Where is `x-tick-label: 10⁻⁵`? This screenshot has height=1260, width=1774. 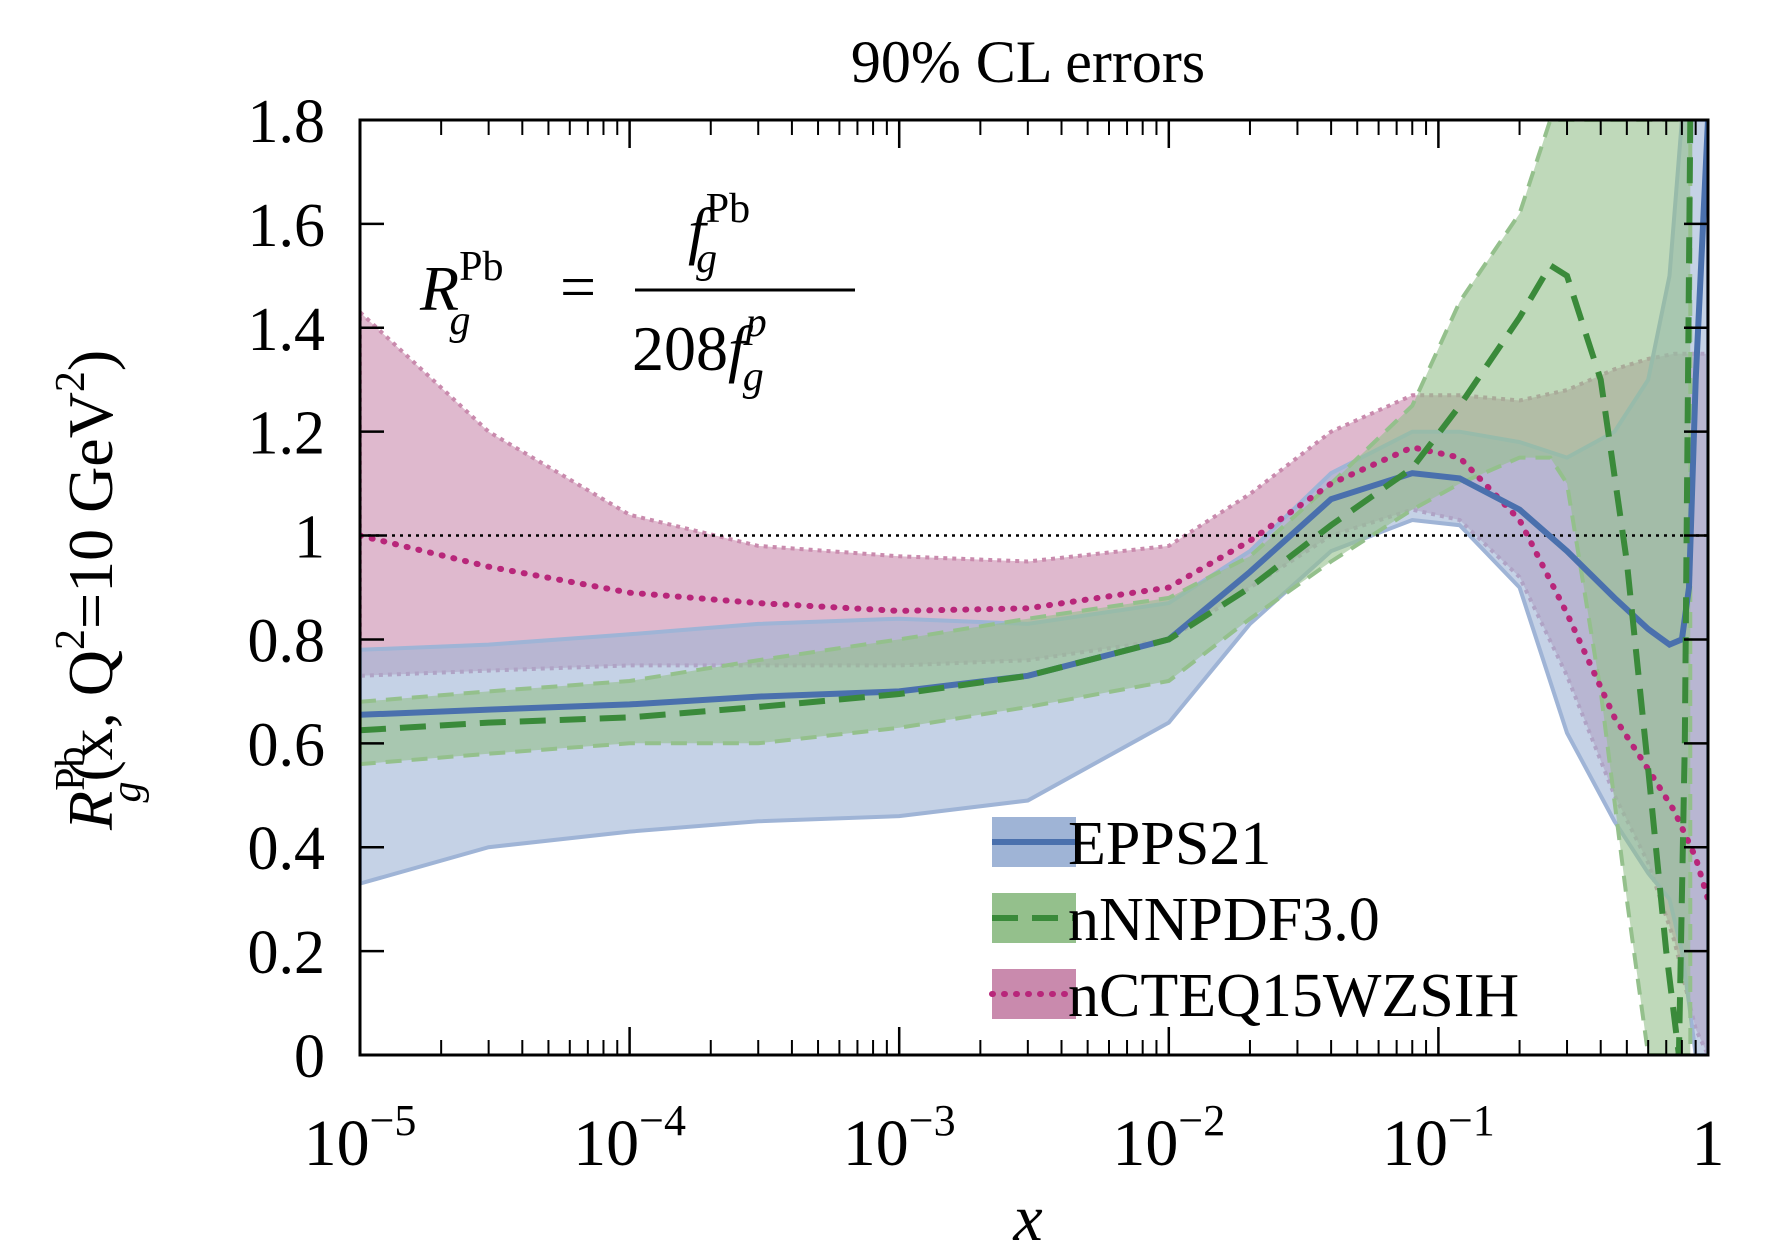
x-tick-label: 10⁻⁵ is located at coordinates (360, 1138).